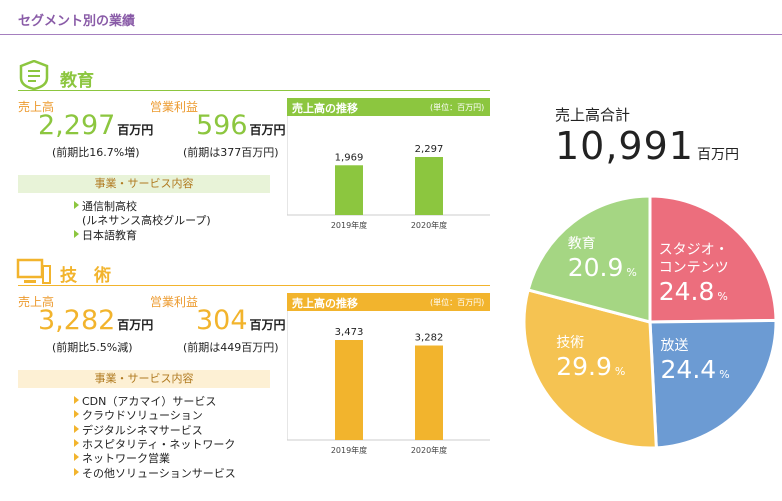 This screenshot has width=782, height=501. Describe the element at coordinates (159, 444) in the screenshot. I see `service-item: ホスピタリティ・ネットワーク` at that location.